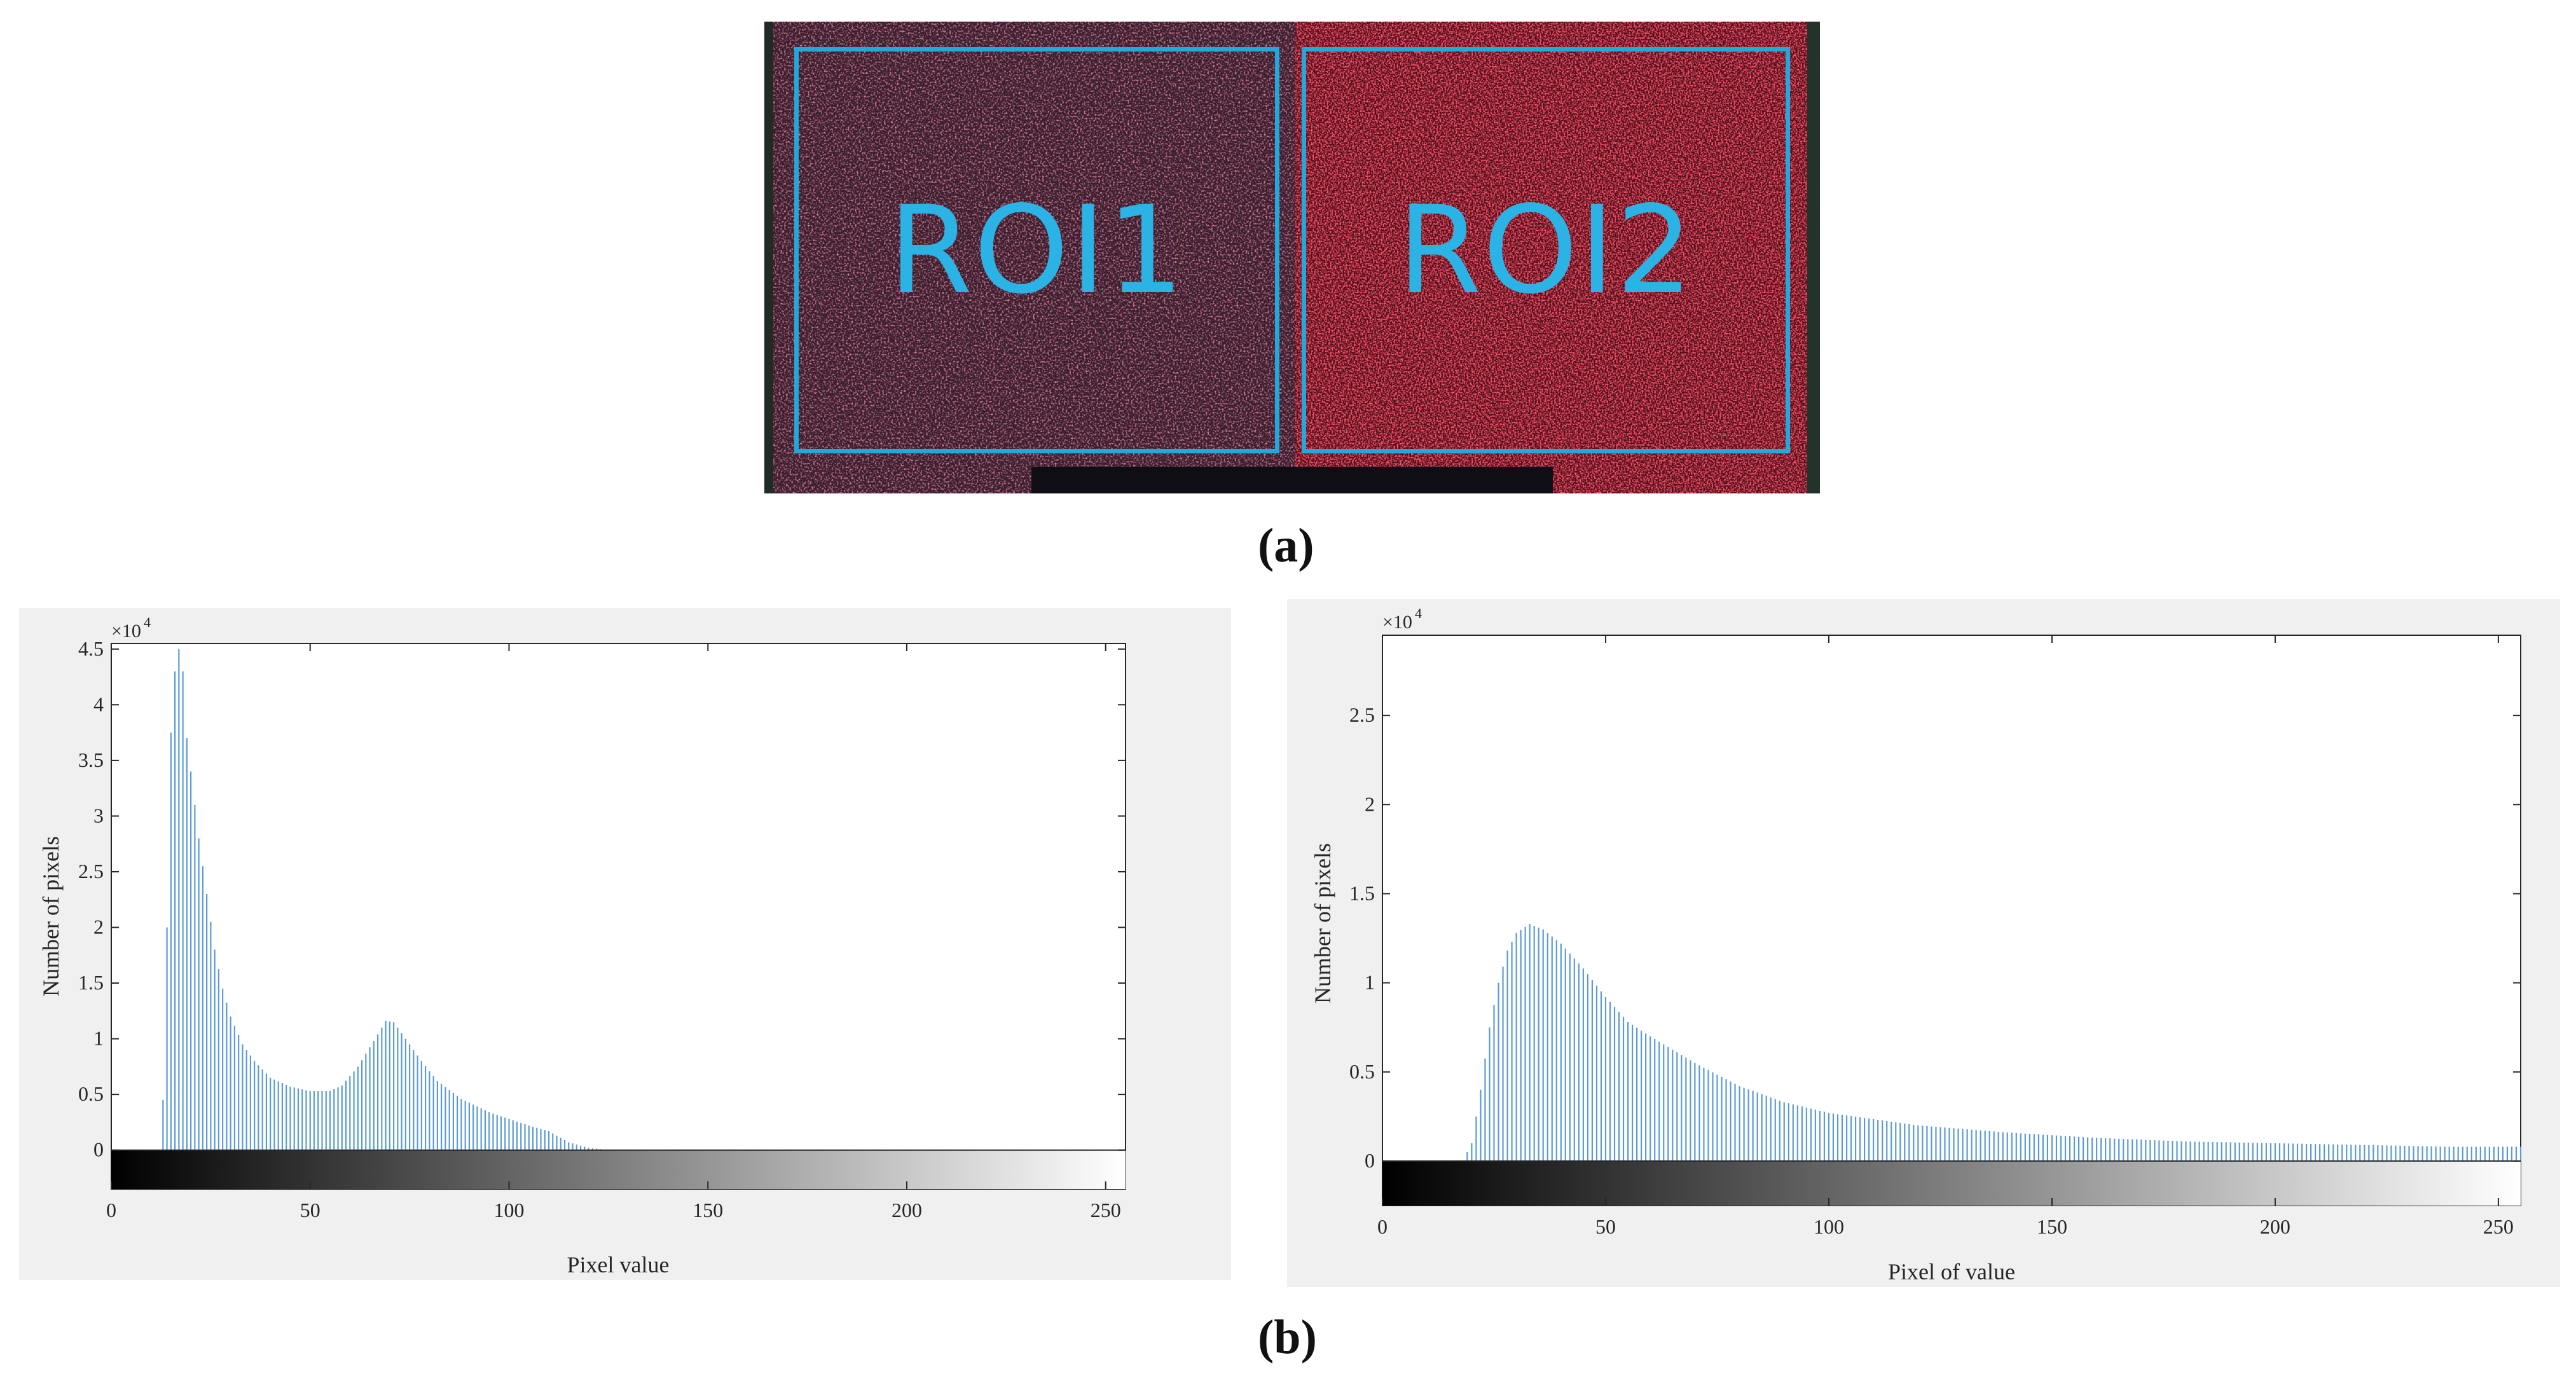  I want to click on y-tick-label: 3.5, so click(91, 759).